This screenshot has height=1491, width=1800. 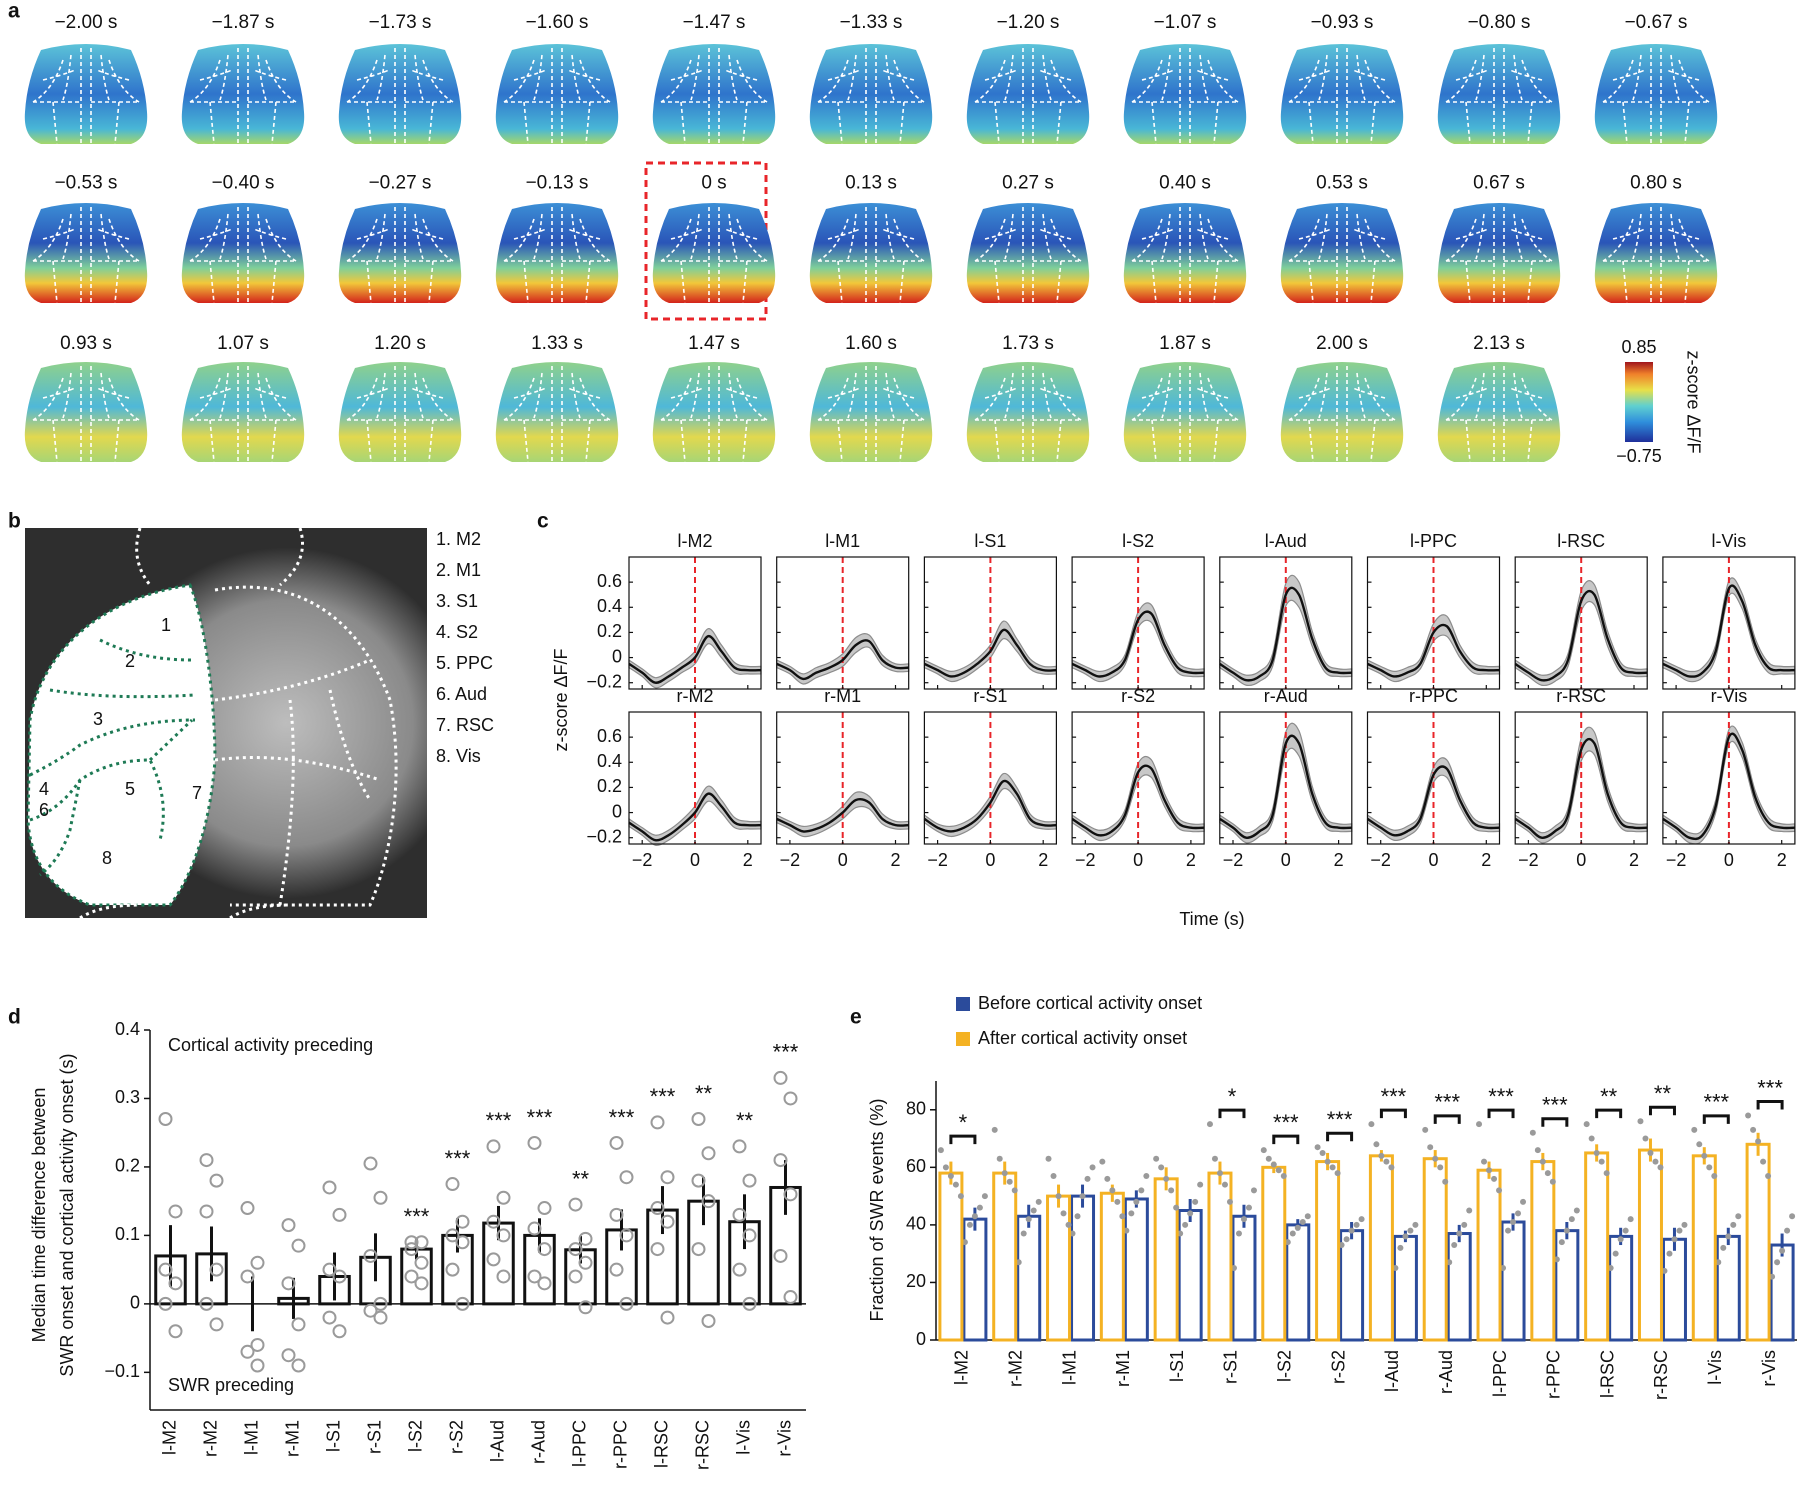 I want to click on y-tick-label: 0.4, so click(x=127, y=1029).